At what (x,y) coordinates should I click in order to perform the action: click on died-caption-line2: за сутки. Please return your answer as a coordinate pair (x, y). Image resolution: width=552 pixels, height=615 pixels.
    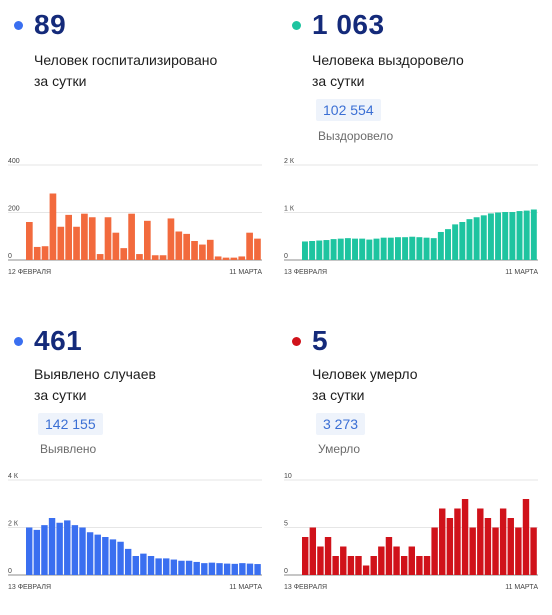
    Looking at the image, I should click on (338, 395).